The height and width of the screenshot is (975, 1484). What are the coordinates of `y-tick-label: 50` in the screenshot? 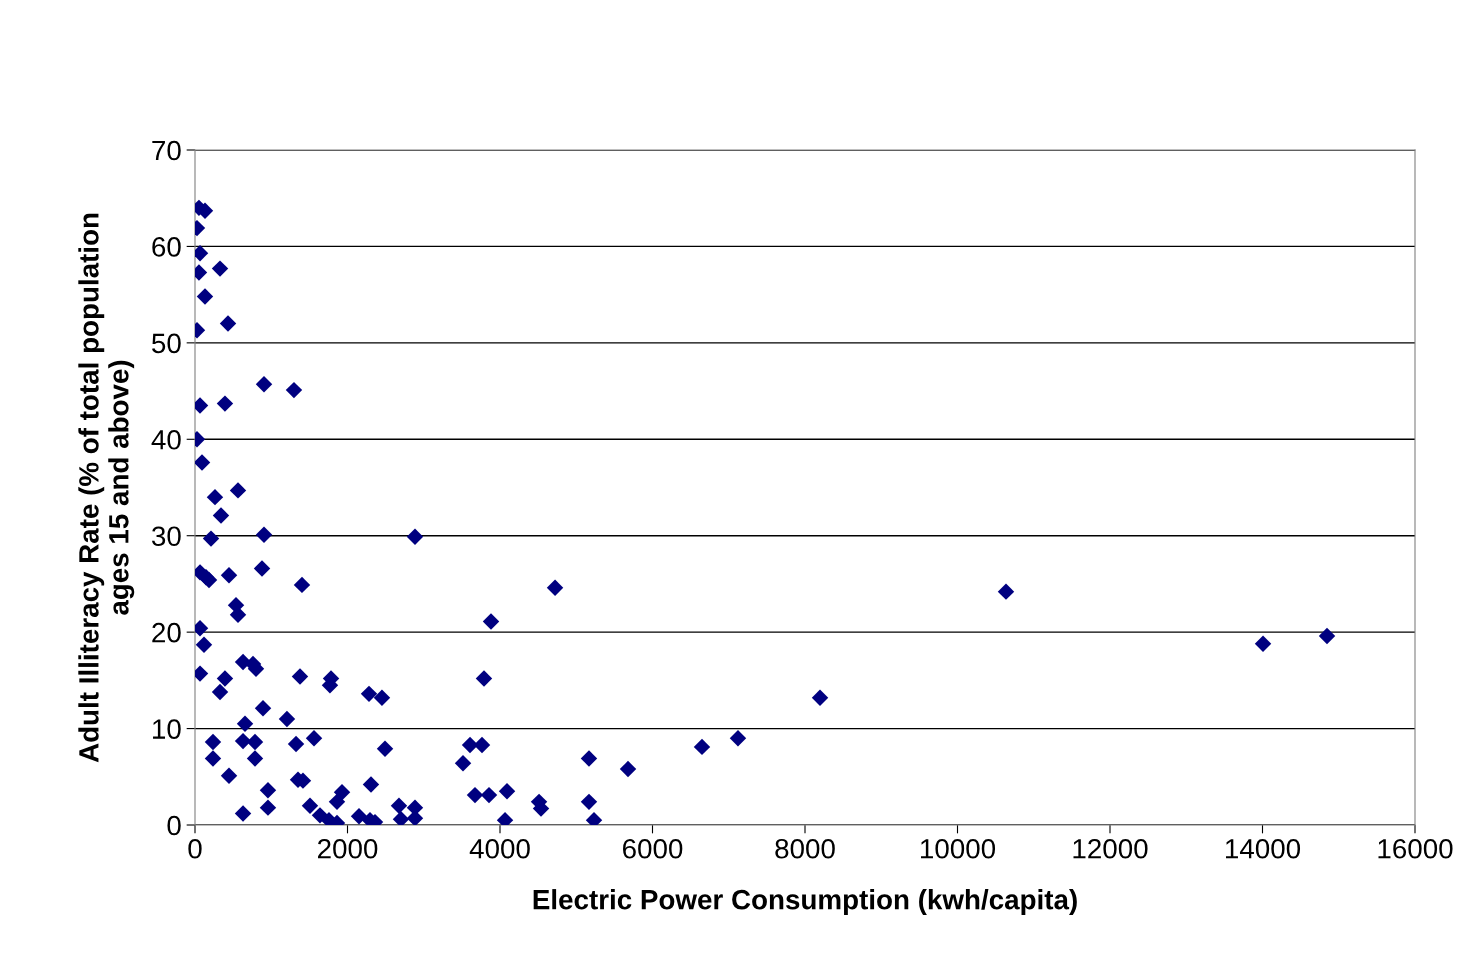 It's located at (166, 343).